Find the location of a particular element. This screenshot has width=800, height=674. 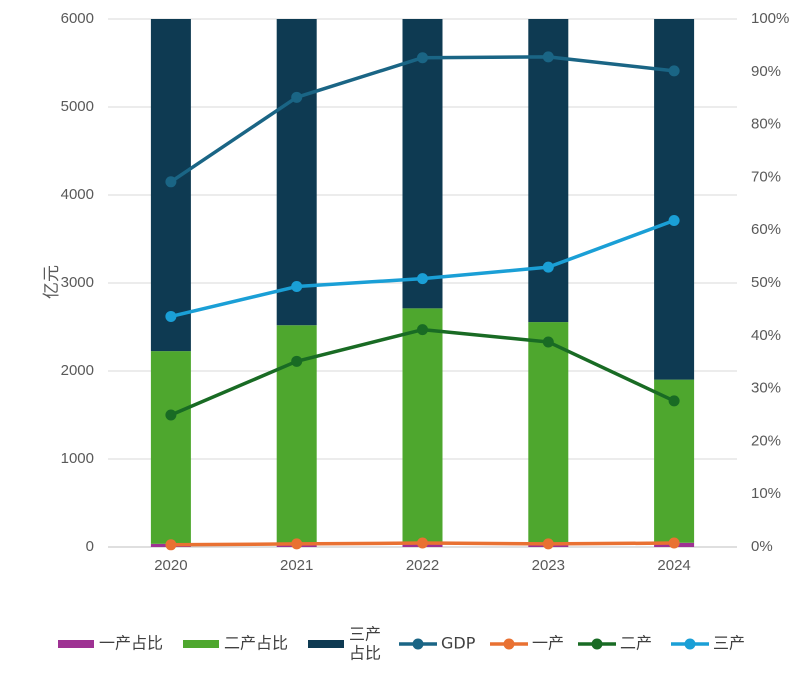

left-tick-label: 3000 is located at coordinates (77, 282).